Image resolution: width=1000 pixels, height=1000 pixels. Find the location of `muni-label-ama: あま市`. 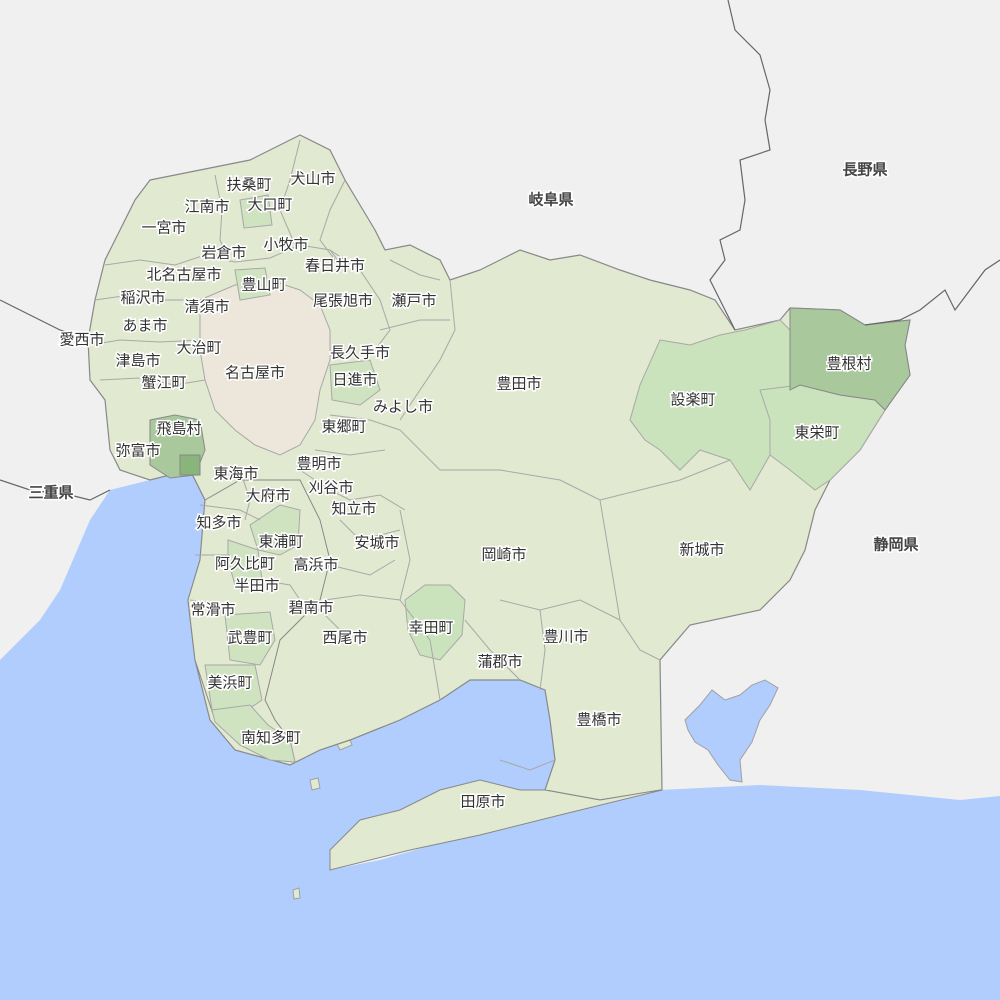

muni-label-ama: あま市 is located at coordinates (145, 325).